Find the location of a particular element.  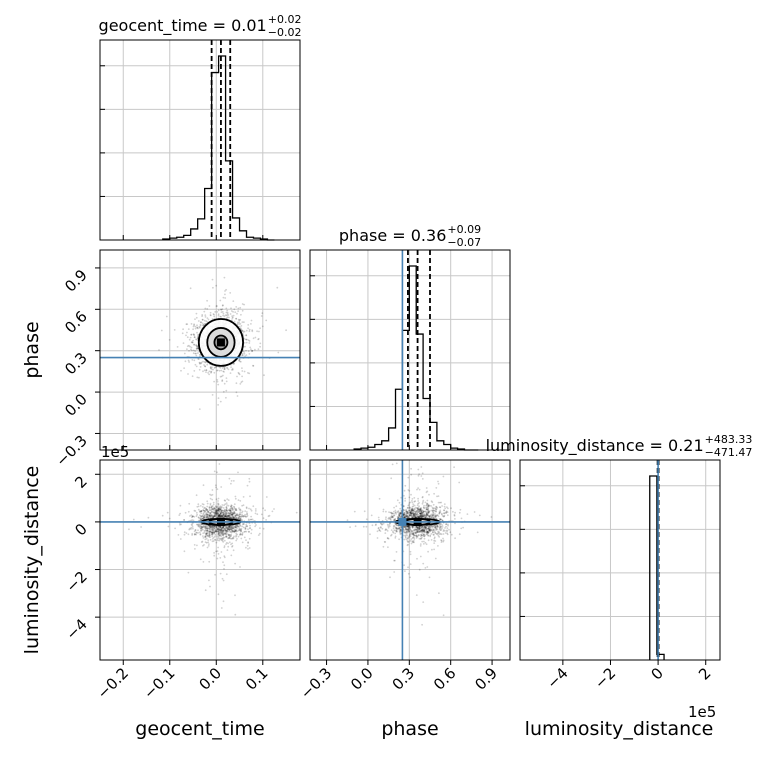

axis-geocent-time-xtick-label-1: −0.1 is located at coordinates (159, 683).